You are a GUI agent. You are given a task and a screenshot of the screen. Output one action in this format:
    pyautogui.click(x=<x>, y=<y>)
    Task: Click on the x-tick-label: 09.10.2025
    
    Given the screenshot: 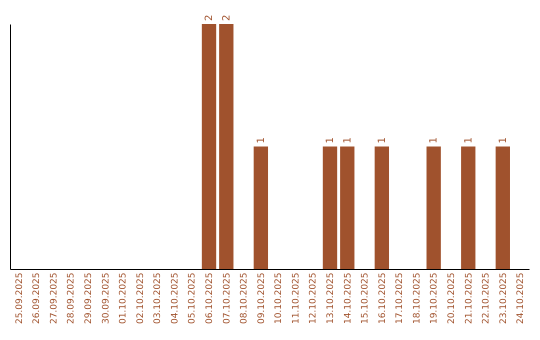 What is the action you would take?
    pyautogui.click(x=261, y=298)
    